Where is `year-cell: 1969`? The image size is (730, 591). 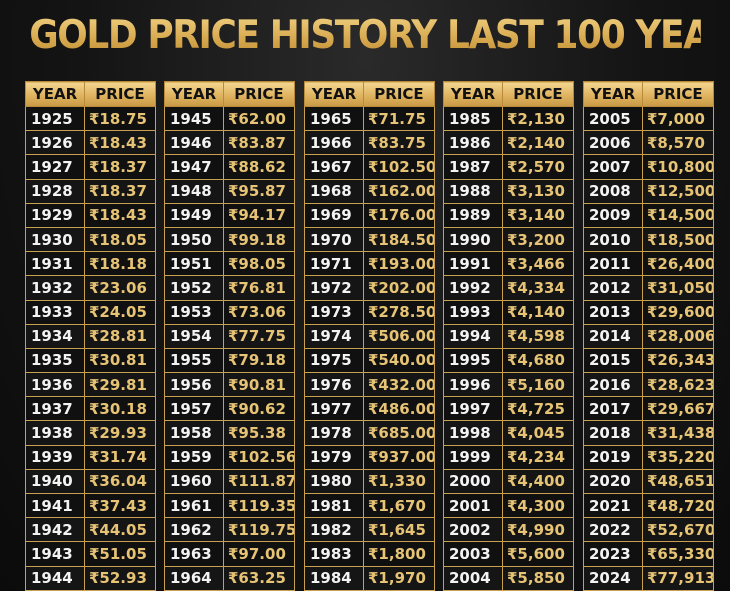
year-cell: 1969 is located at coordinates (334, 215).